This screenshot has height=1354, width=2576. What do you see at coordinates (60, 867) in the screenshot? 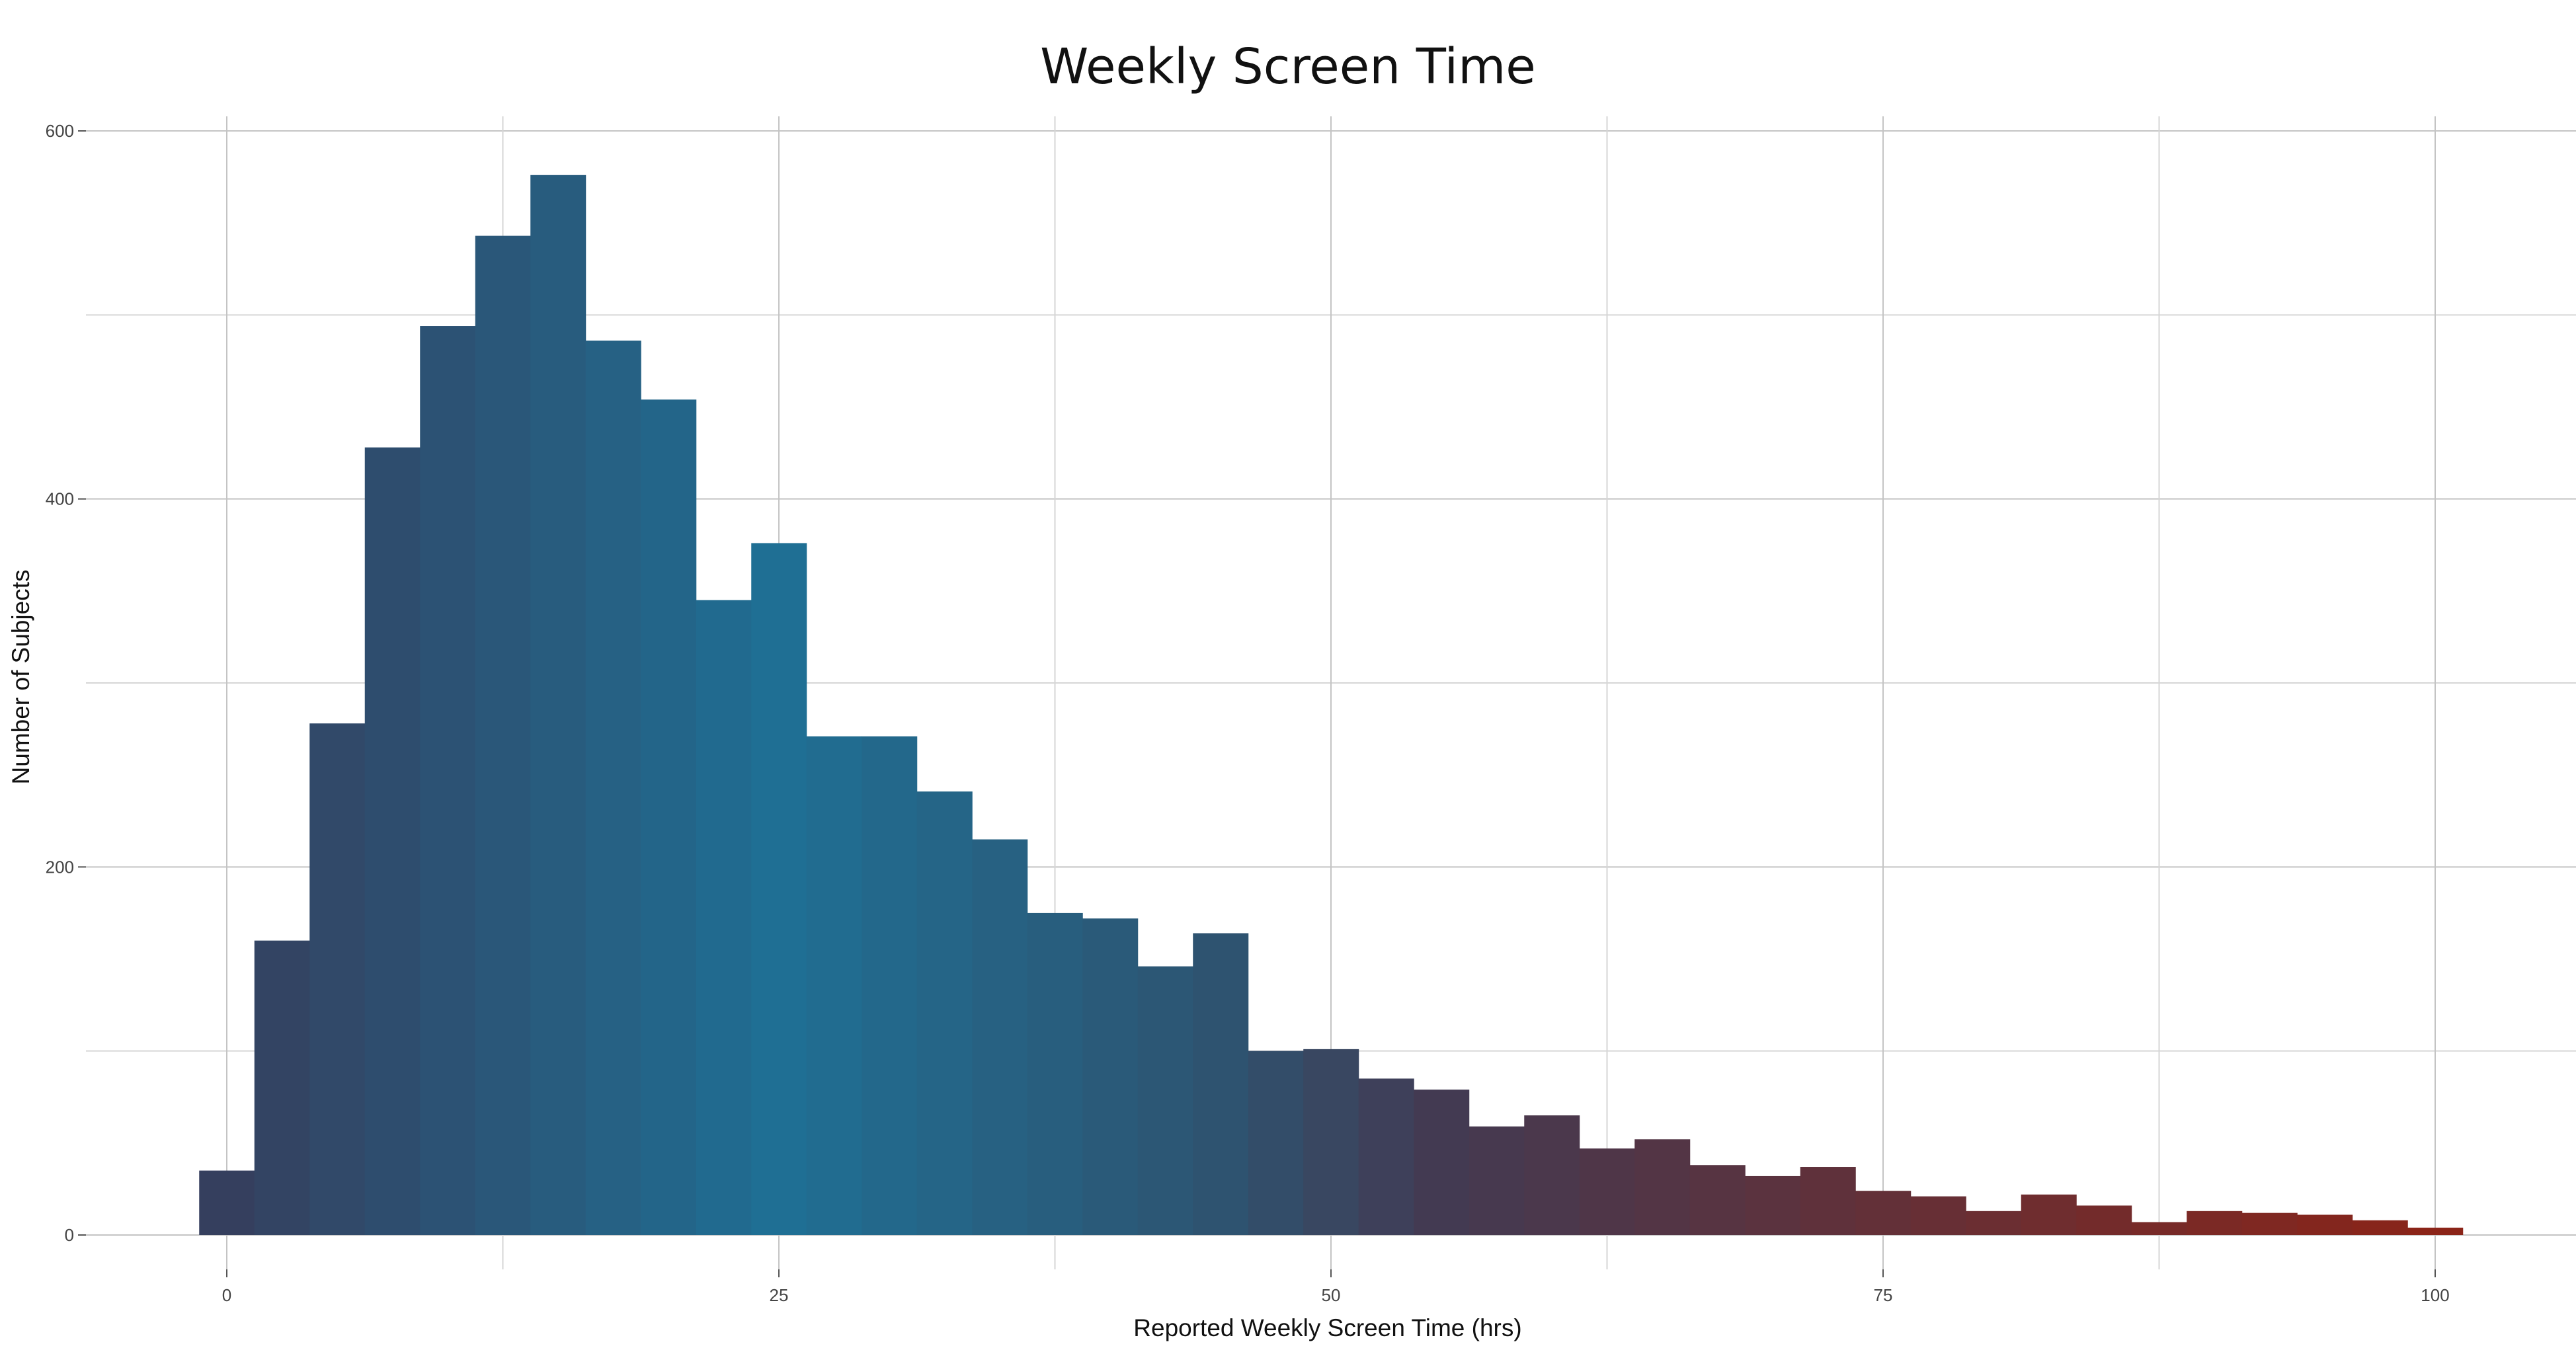
I see `y-tick-label: 200` at bounding box center [60, 867].